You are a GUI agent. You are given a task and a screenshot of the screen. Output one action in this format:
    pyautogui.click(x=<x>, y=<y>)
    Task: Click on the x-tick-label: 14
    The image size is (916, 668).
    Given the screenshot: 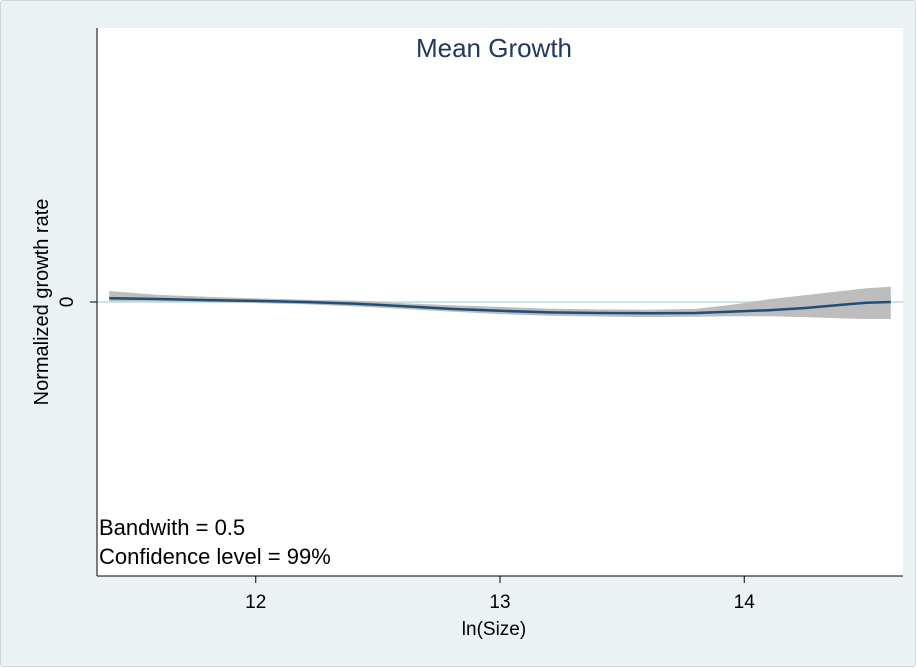 What is the action you would take?
    pyautogui.click(x=745, y=602)
    